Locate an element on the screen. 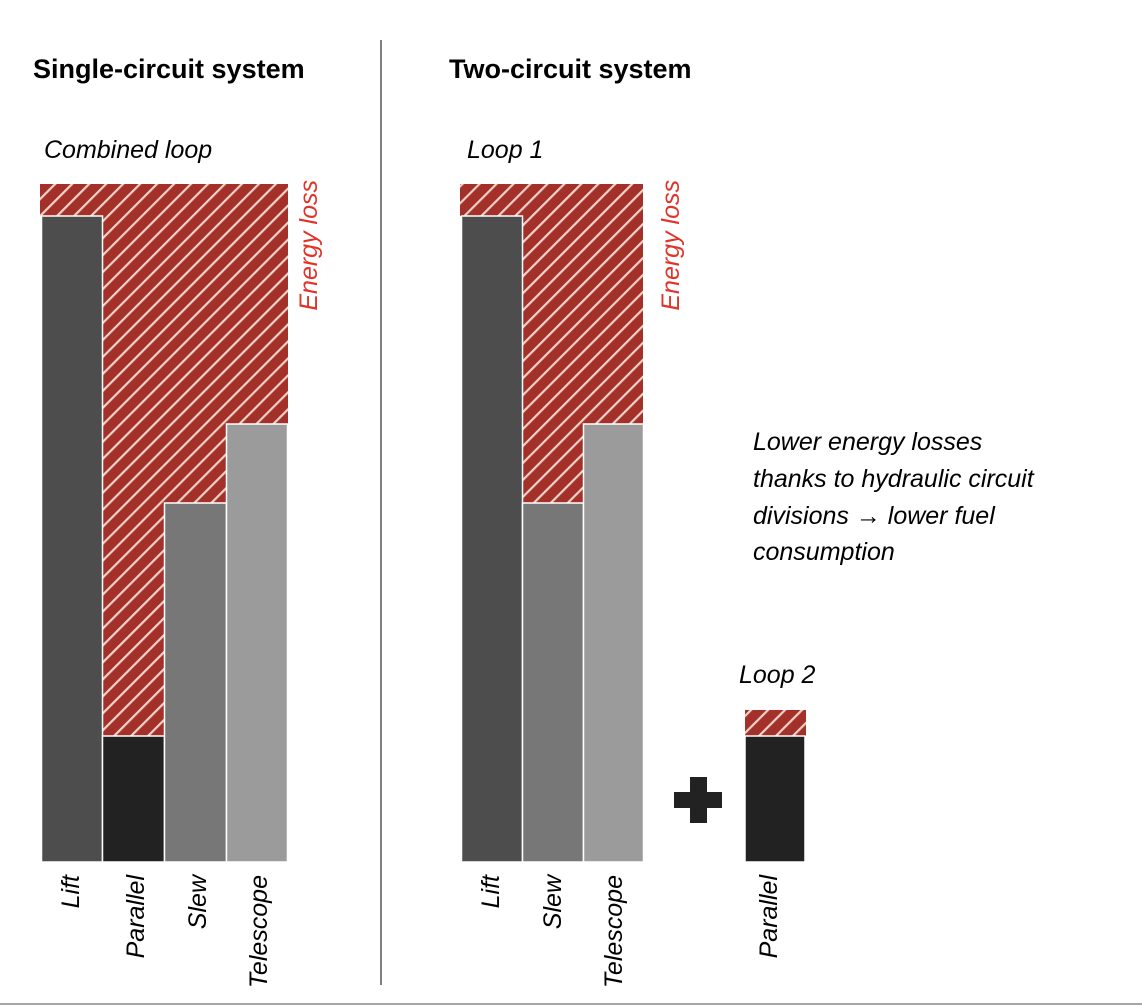 Image resolution: width=1142 pixels, height=1008 pixels. two-circuit-title: Two-circuit system is located at coordinates (570, 69).